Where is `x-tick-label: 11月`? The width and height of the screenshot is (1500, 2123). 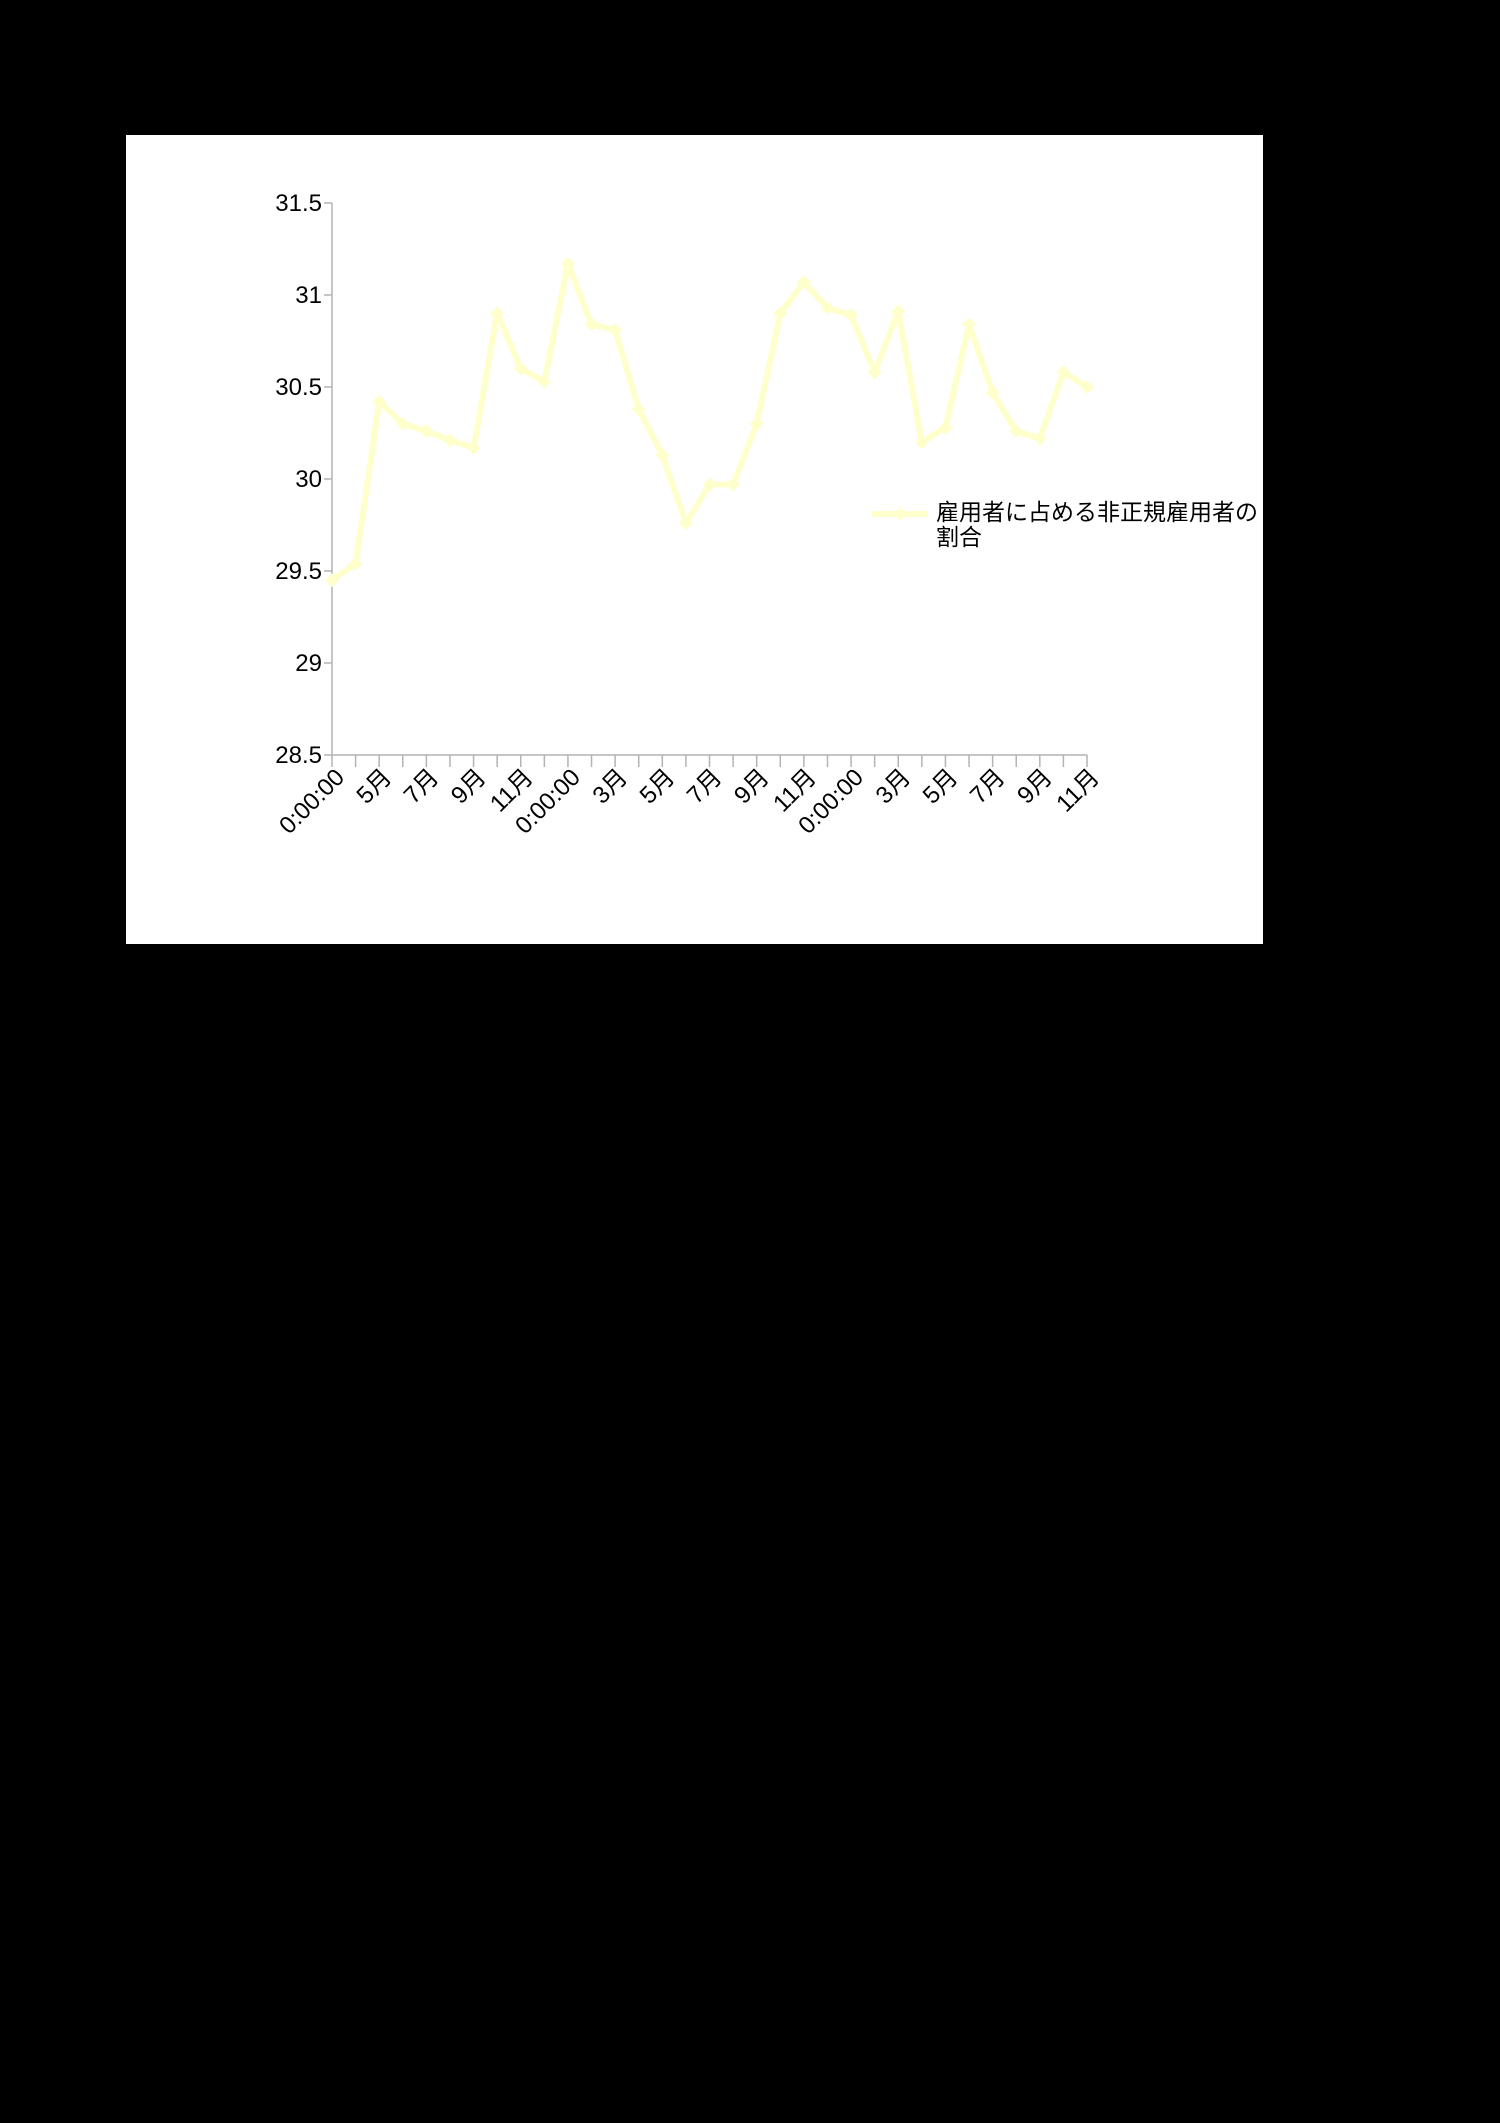
x-tick-label: 11月 is located at coordinates (1078, 791).